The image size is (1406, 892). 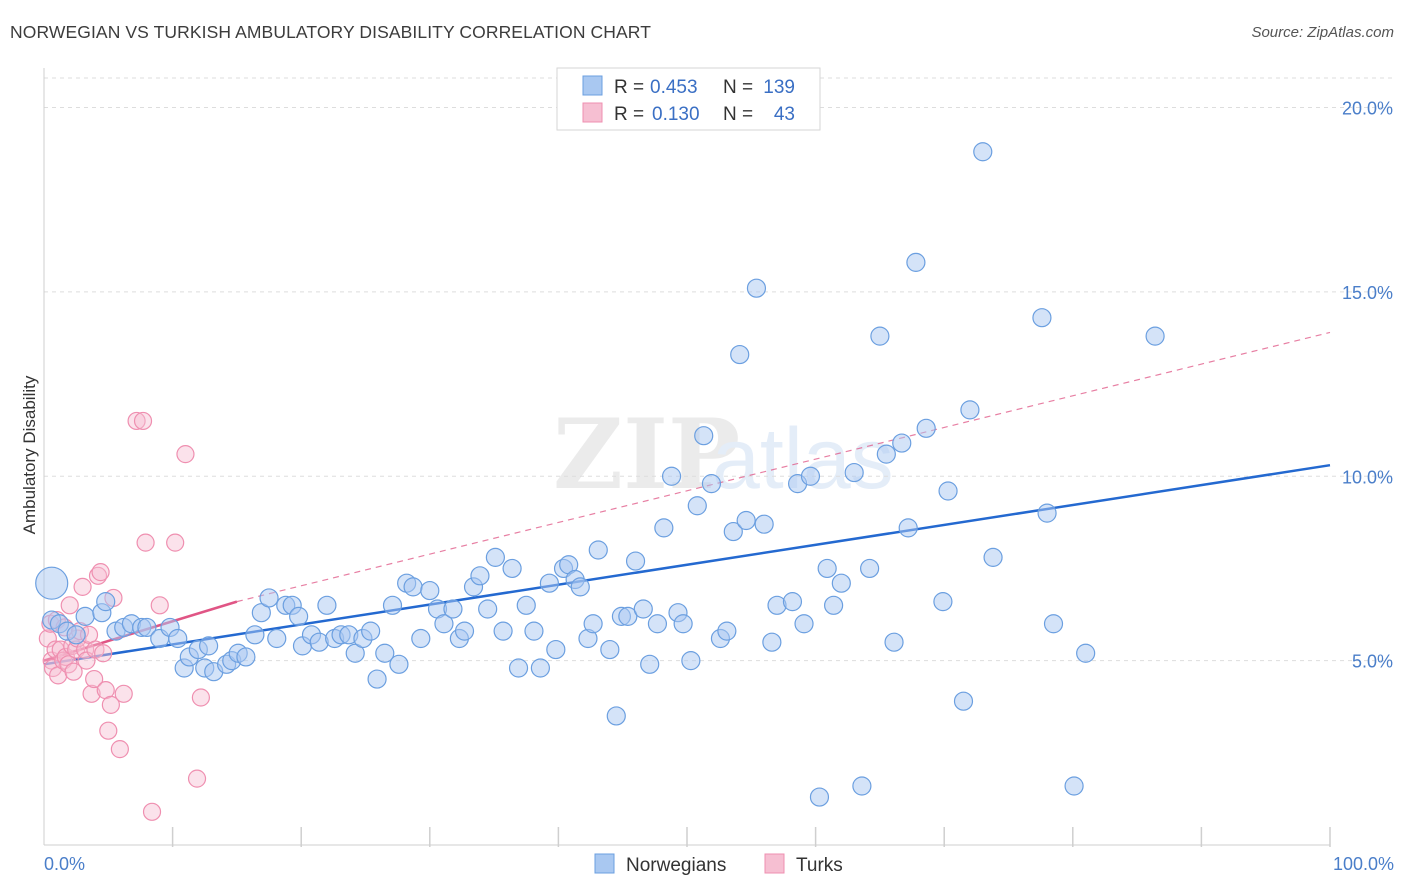 What do you see at coordinates (738, 114) in the screenshot?
I see `legend-n-label-turks: N =` at bounding box center [738, 114].